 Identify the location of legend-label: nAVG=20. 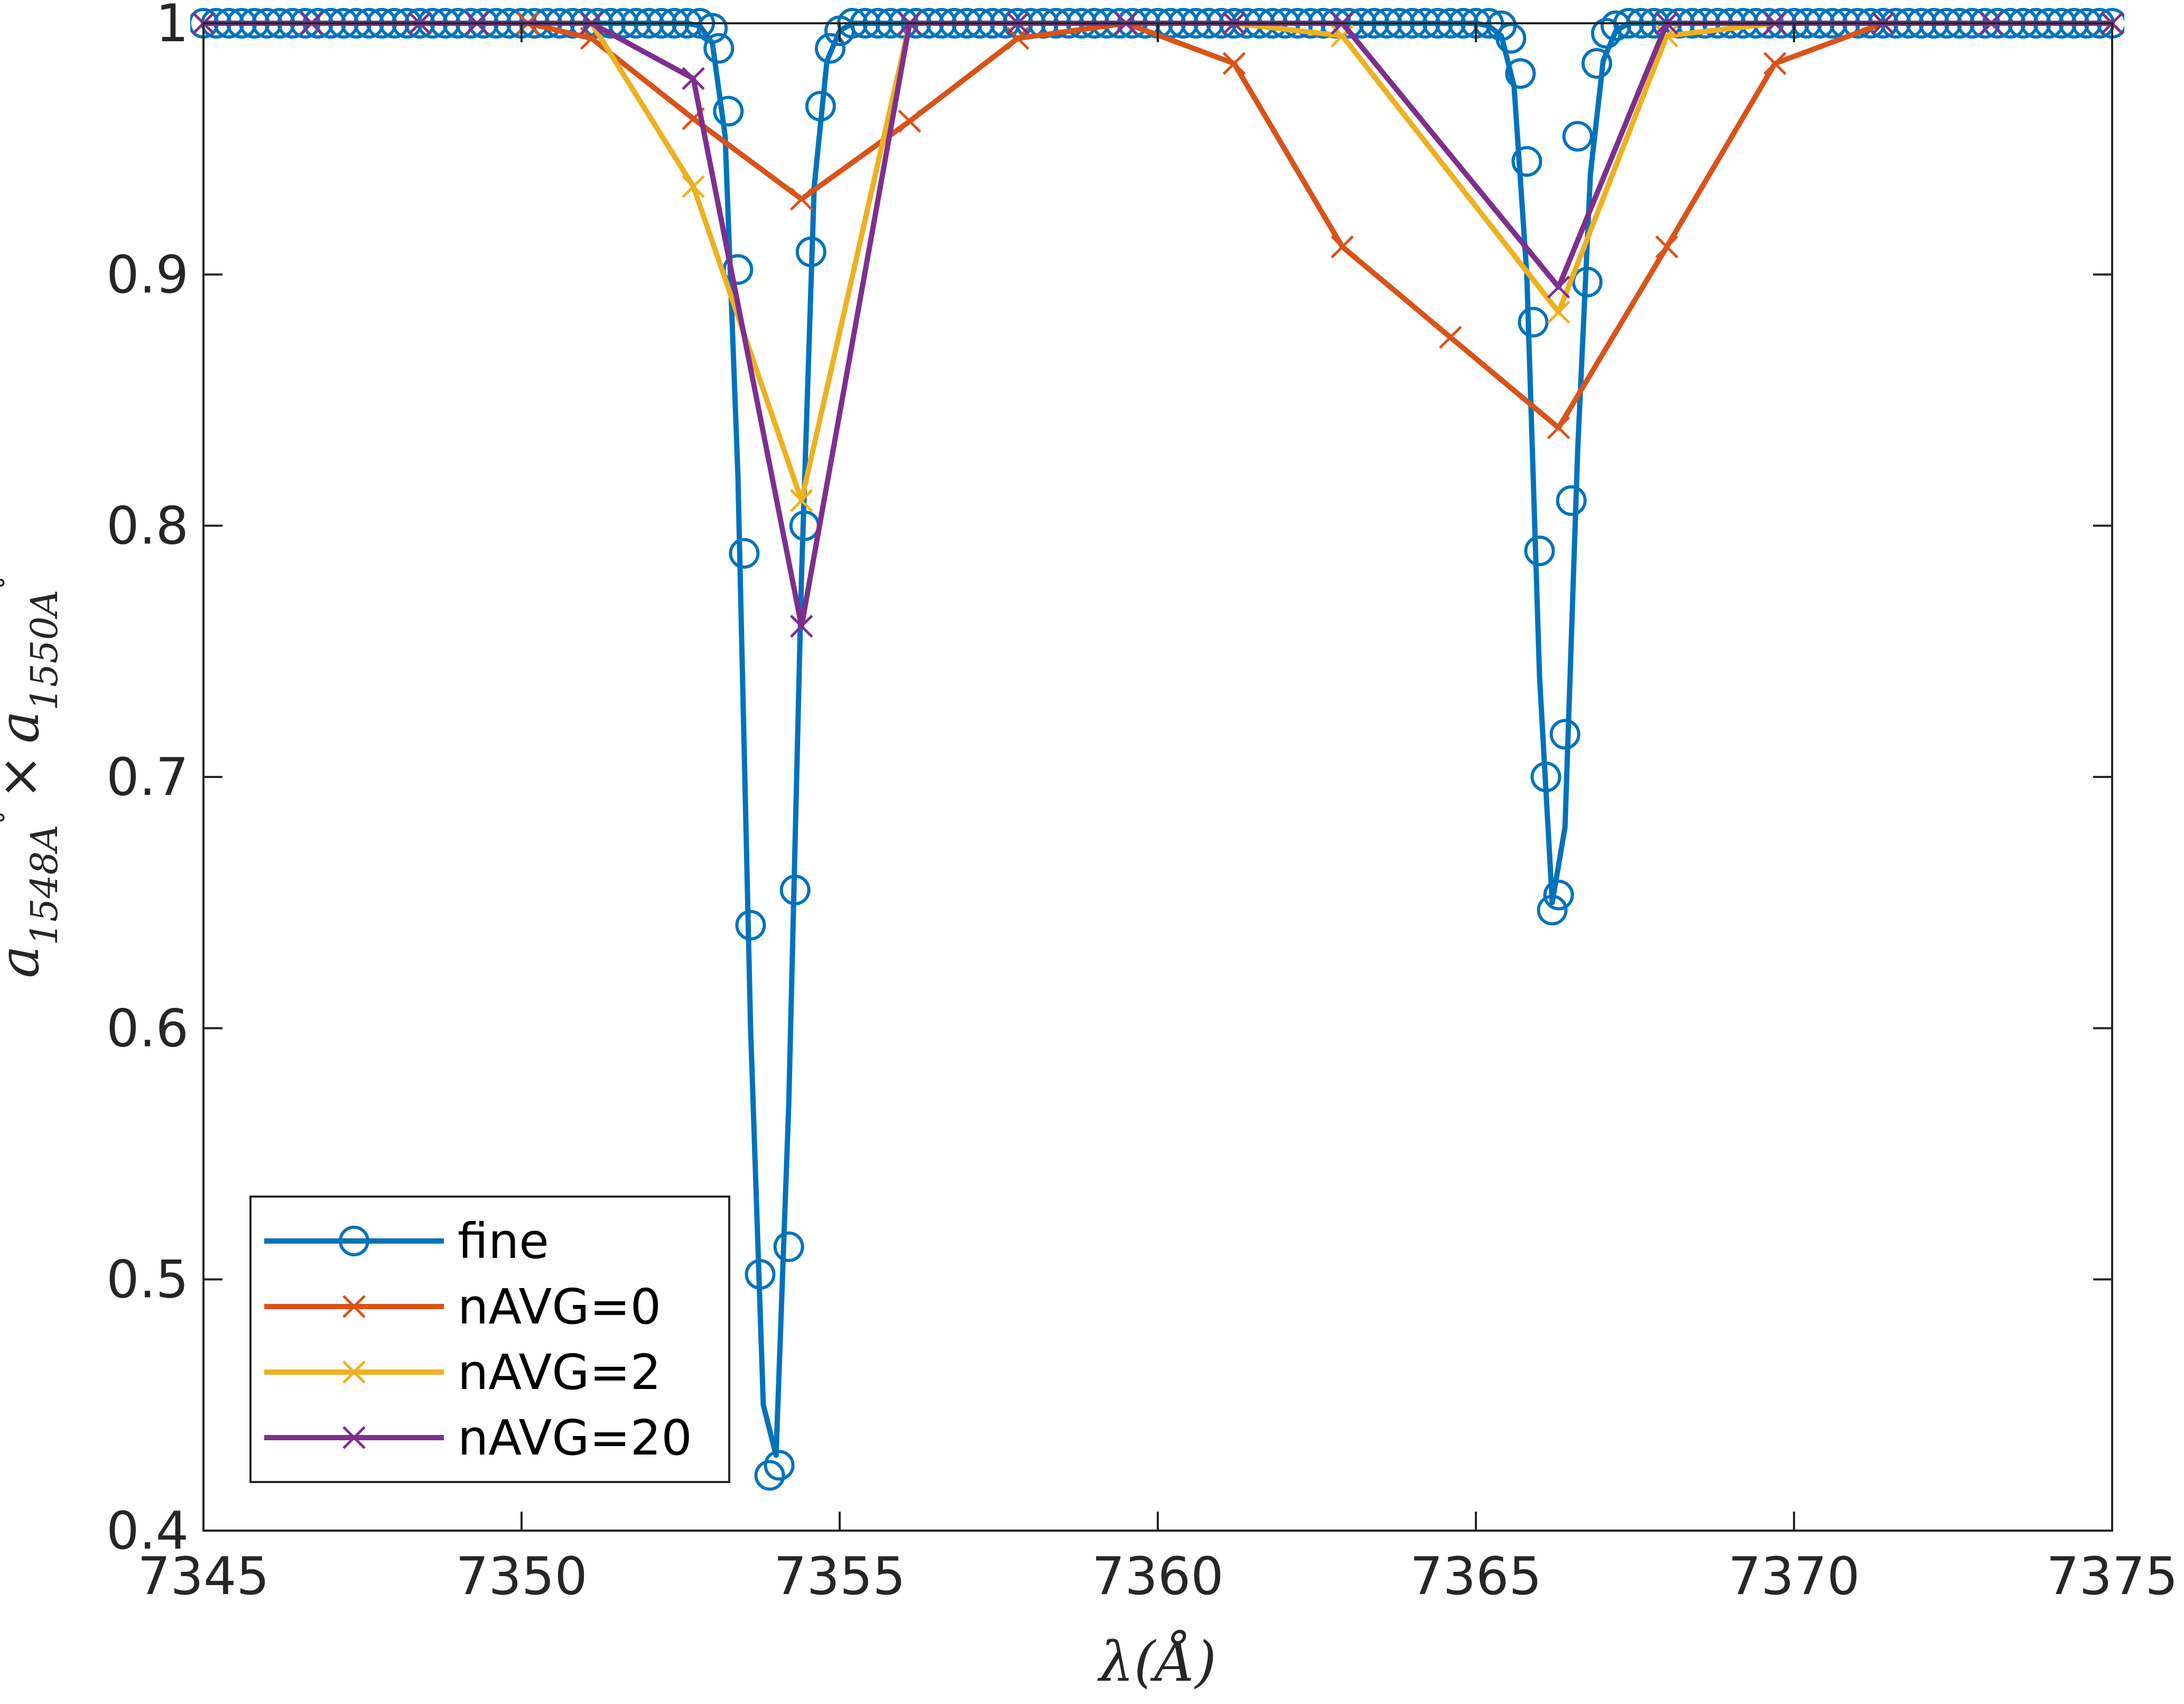
(575, 1438).